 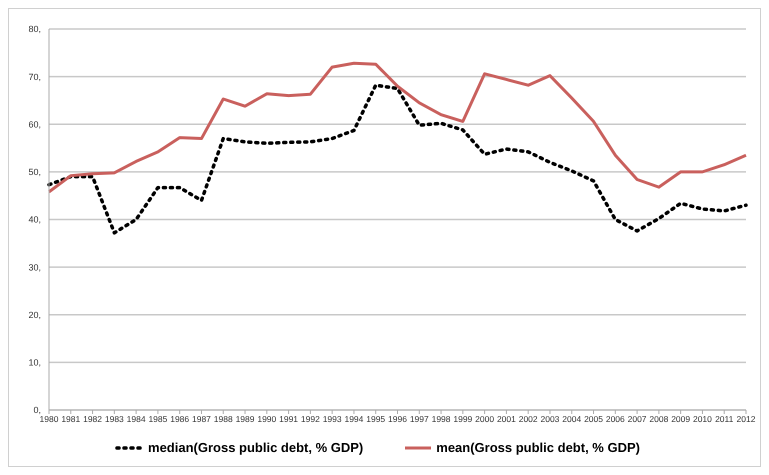 What do you see at coordinates (310, 419) in the screenshot?
I see `x-tick-label: 1992` at bounding box center [310, 419].